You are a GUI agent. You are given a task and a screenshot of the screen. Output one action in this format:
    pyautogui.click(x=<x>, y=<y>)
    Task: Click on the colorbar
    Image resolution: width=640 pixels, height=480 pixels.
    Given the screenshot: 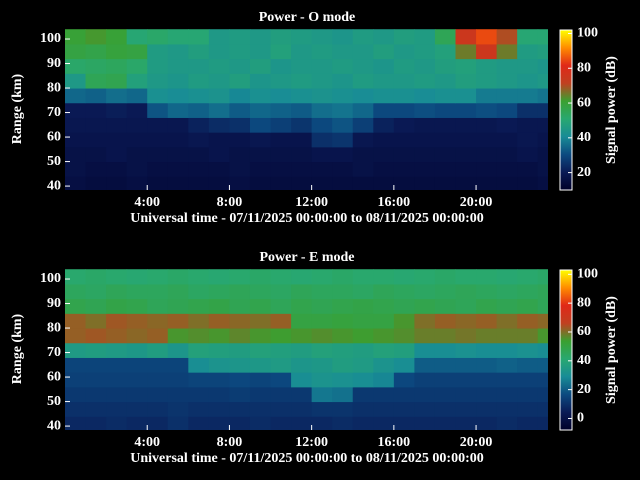 What is the action you would take?
    pyautogui.click(x=566, y=350)
    